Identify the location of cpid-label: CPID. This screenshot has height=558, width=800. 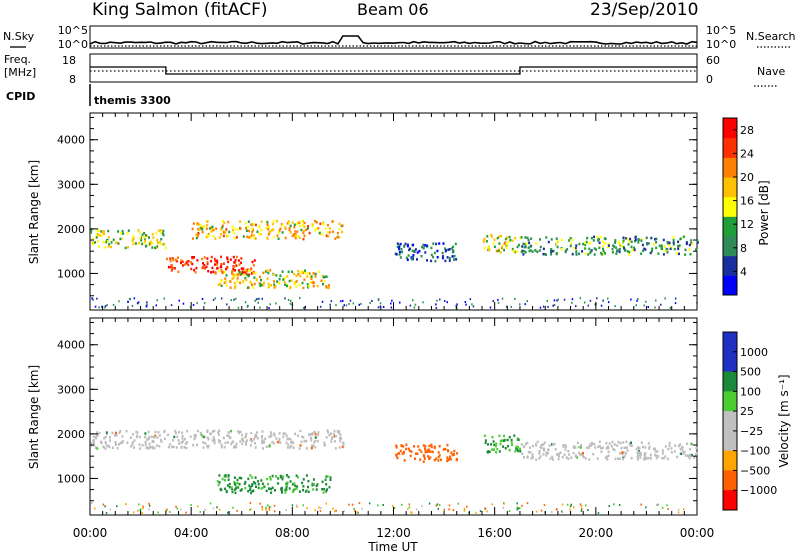
(20, 96).